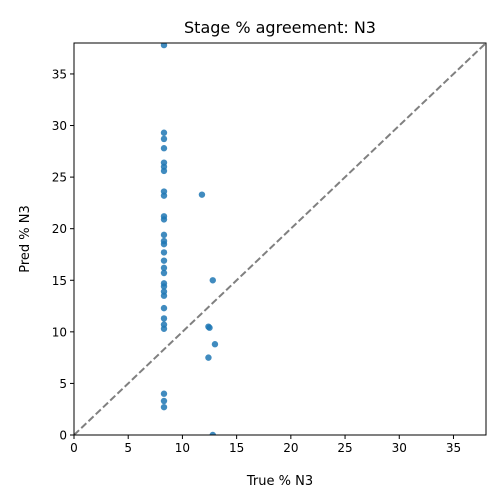 This screenshot has width=504, height=504. What do you see at coordinates (399, 448) in the screenshot?
I see `x-tick-label: 30` at bounding box center [399, 448].